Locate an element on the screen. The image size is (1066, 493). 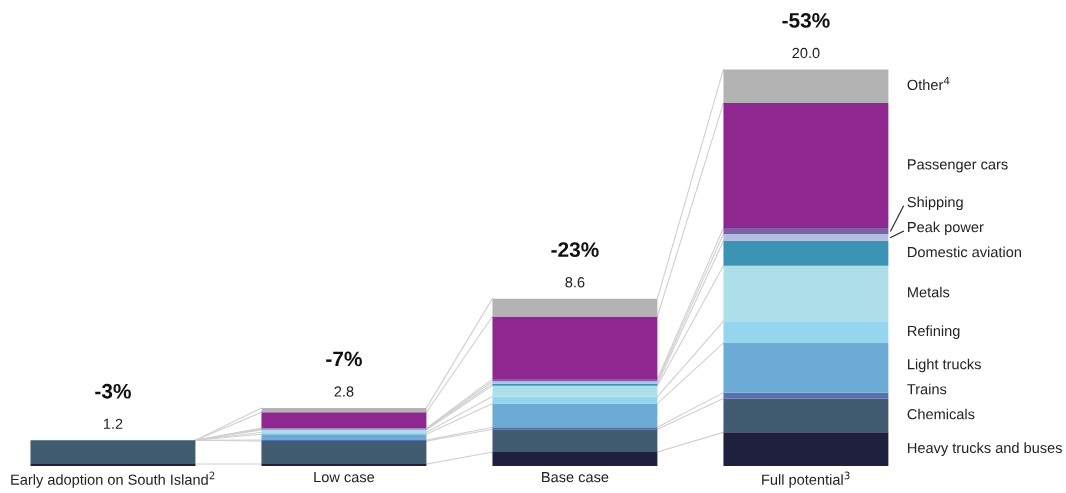
series-label: Passenger cars is located at coordinates (958, 166).